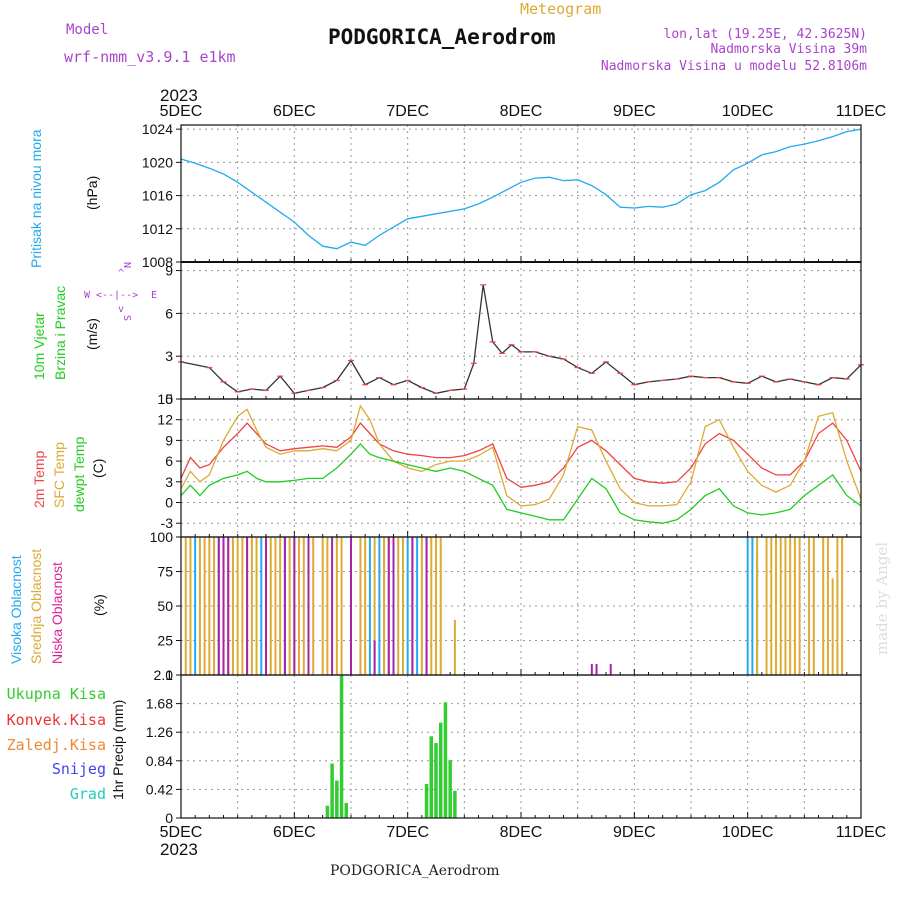 Image resolution: width=900 pixels, height=900 pixels. What do you see at coordinates (407, 832) in the screenshot?
I see `bottom-time-label: 7DEC` at bounding box center [407, 832].